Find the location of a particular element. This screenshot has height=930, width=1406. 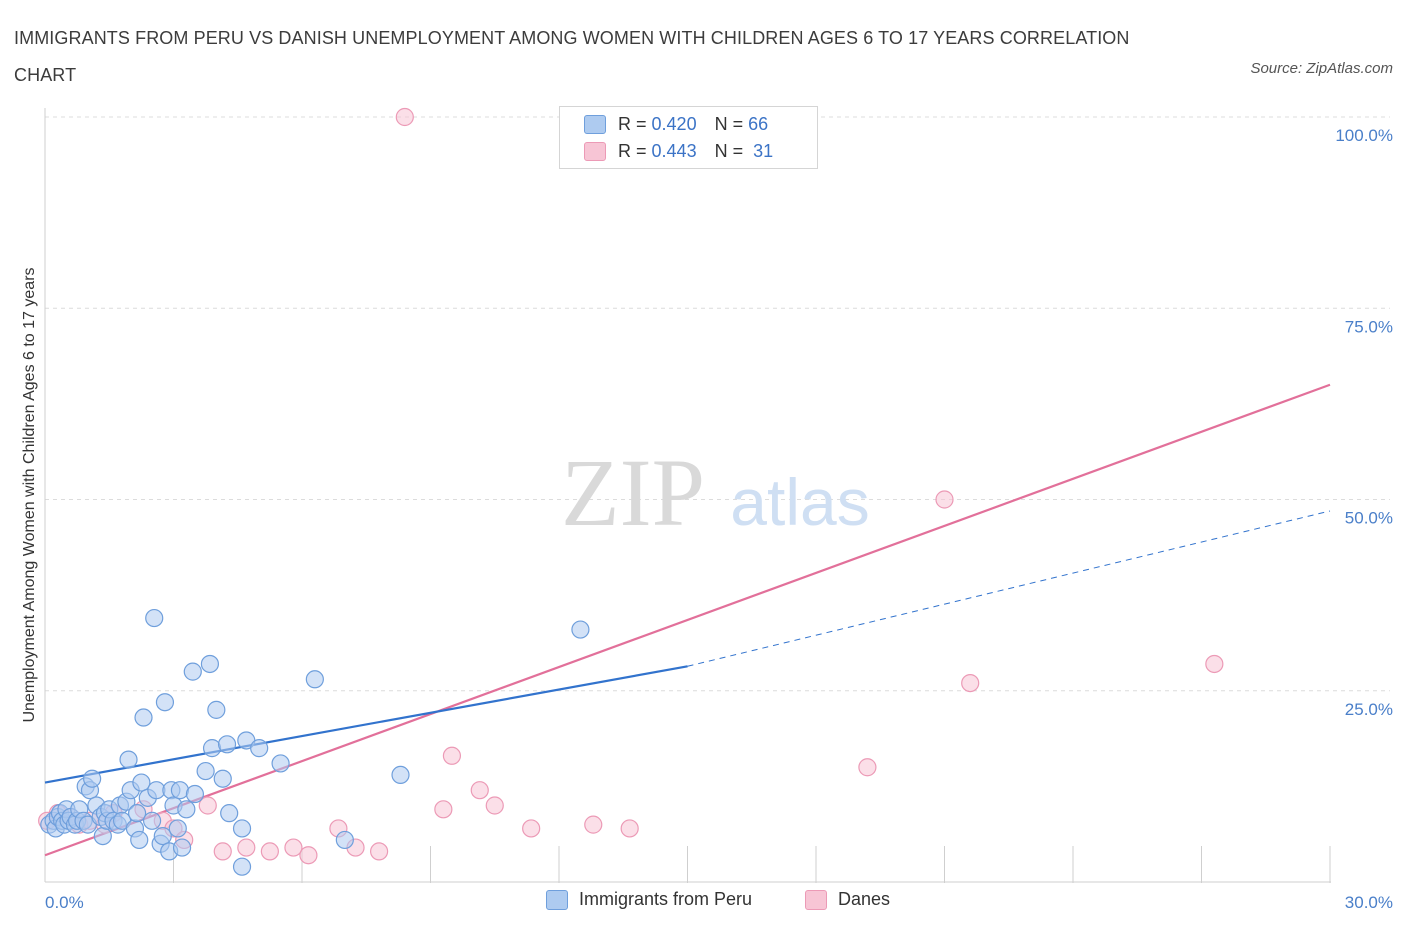

legend-r-value-danes: 0.443 is located at coordinates (674, 150).